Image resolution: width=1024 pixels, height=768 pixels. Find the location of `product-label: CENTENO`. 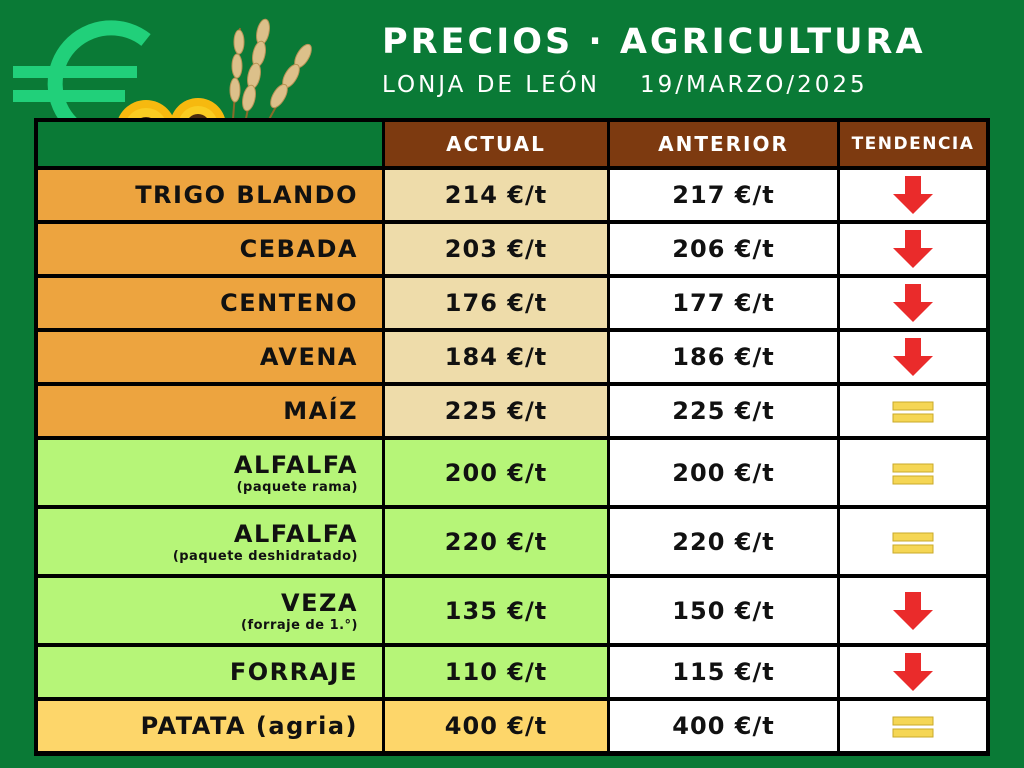

product-label: CENTENO is located at coordinates (289, 303).